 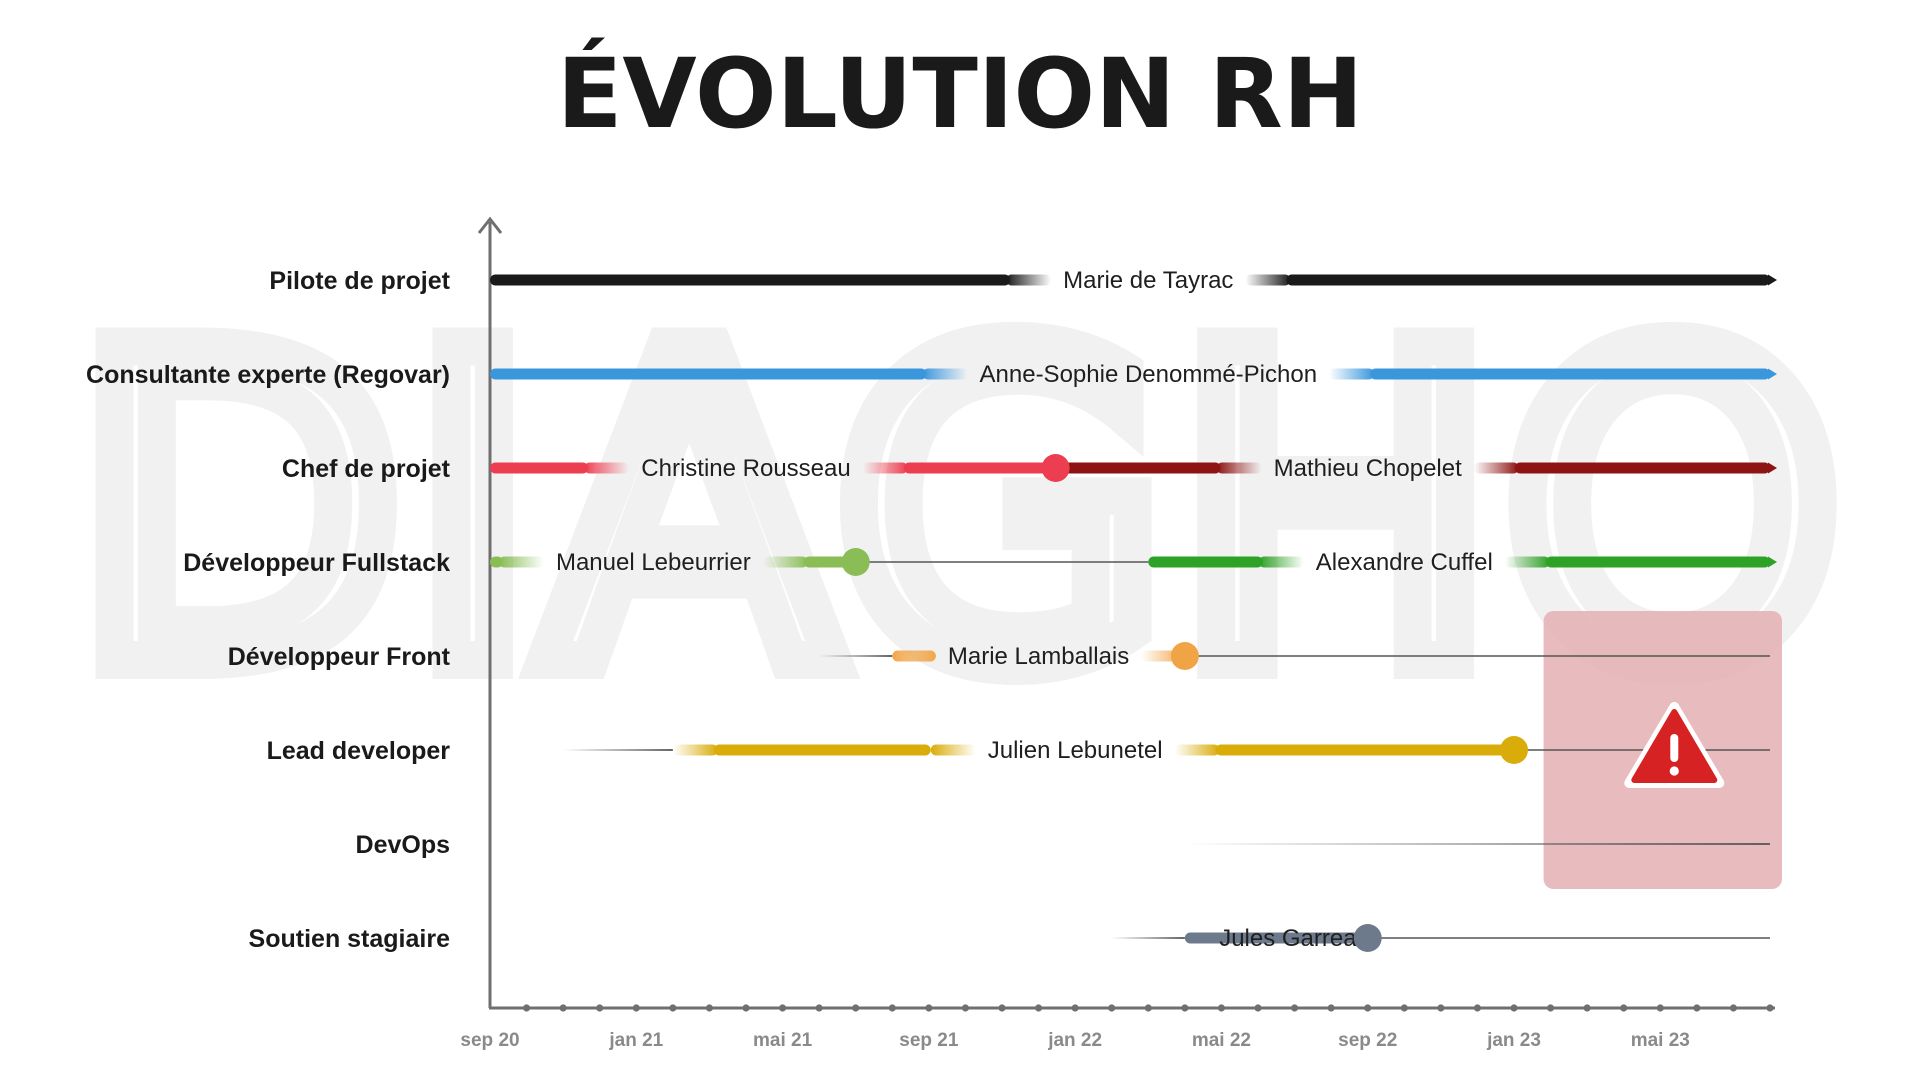 What do you see at coordinates (1075, 750) in the screenshot?
I see `person-label-julien-lebunetel: Julien Lebunetel` at bounding box center [1075, 750].